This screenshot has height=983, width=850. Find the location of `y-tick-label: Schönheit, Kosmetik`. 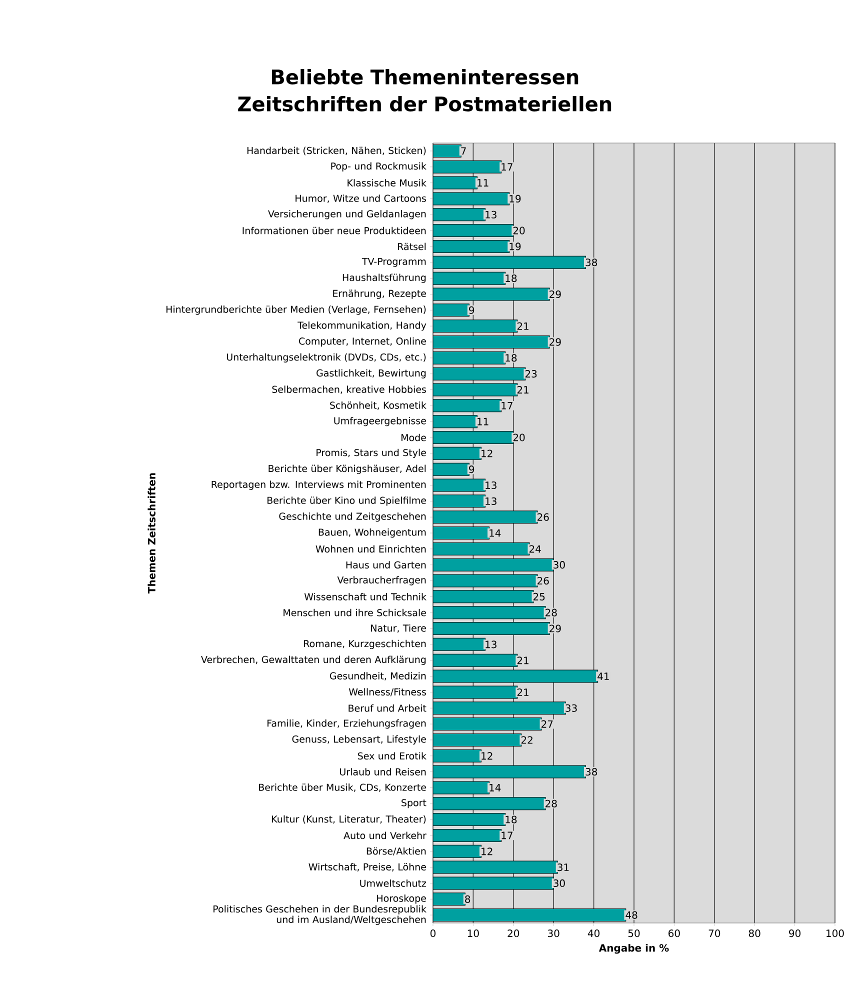

y-tick-label: Schönheit, Kosmetik is located at coordinates (378, 406).